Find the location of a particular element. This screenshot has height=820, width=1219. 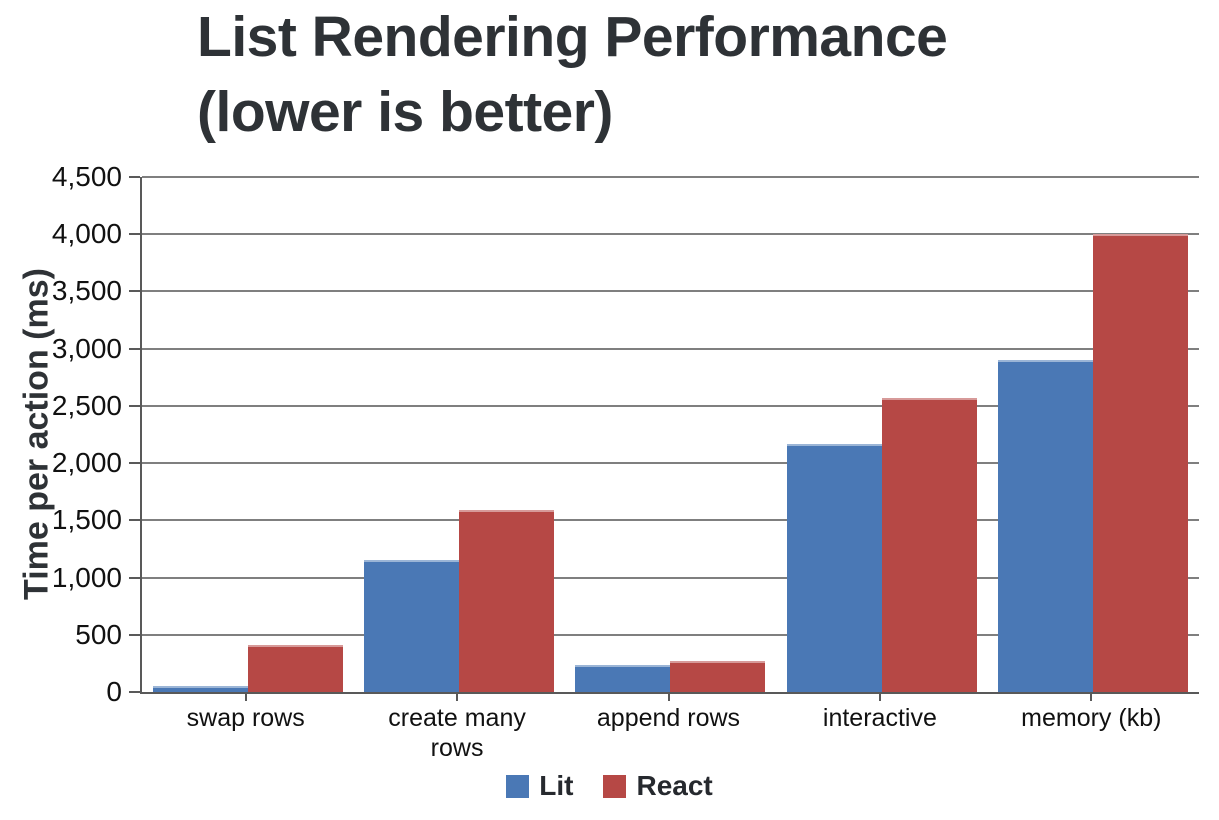

x-category-label-swap-rows: swap rows is located at coordinates (245, 718).